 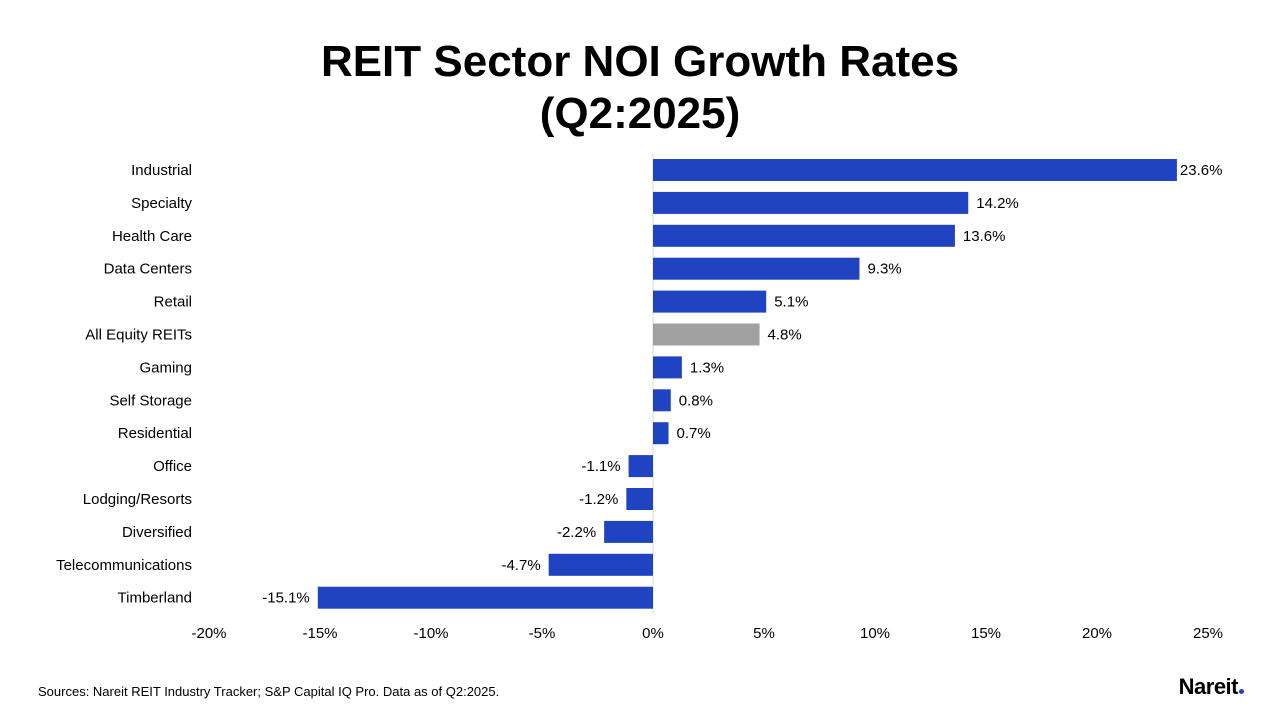 What do you see at coordinates (984, 236) in the screenshot?
I see `data-label: 13.6%` at bounding box center [984, 236].